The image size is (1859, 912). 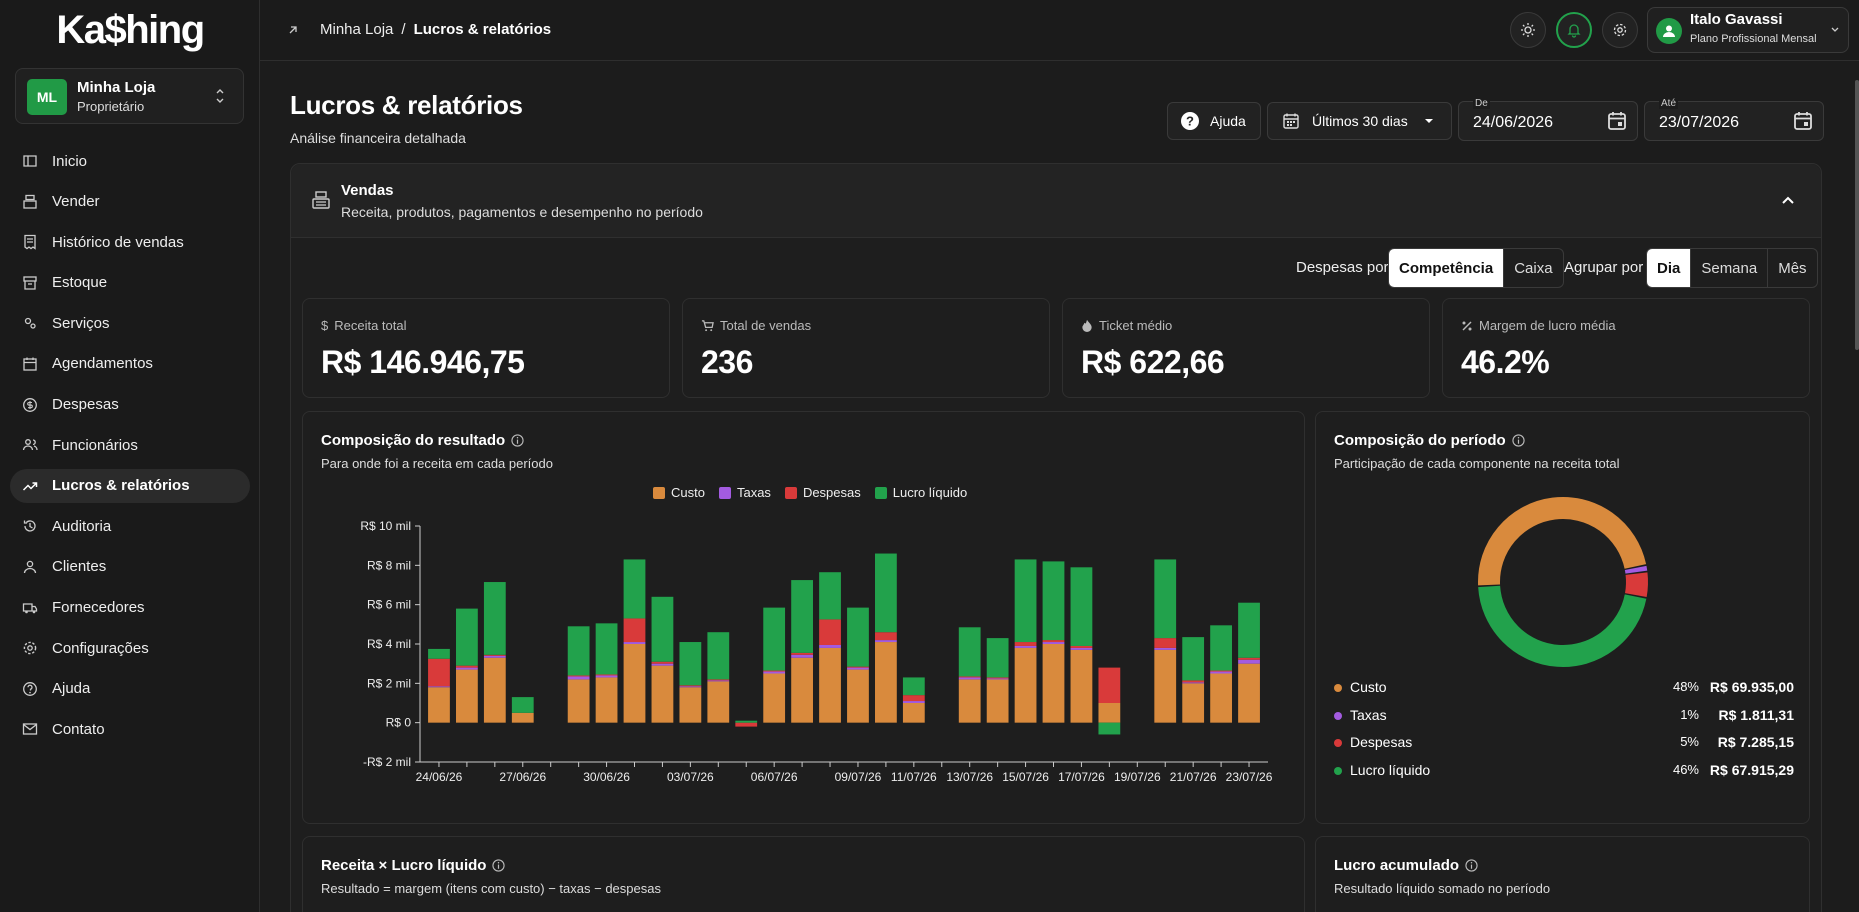 What do you see at coordinates (1791, 268) in the screenshot?
I see `group-by-mes: Mês` at bounding box center [1791, 268].